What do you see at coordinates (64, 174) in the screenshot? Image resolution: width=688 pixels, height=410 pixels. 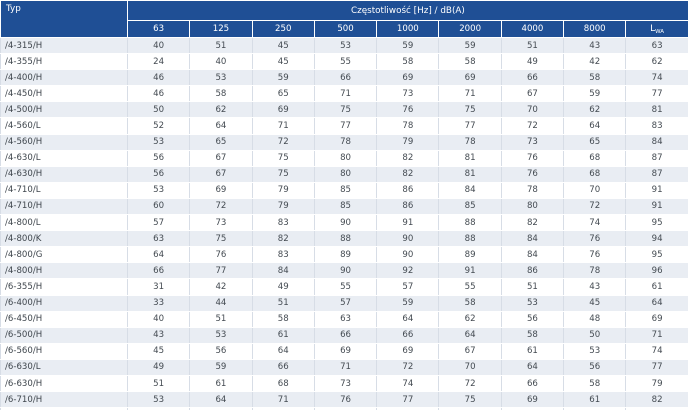 I see `cell-type: /4-630/H` at bounding box center [64, 174].